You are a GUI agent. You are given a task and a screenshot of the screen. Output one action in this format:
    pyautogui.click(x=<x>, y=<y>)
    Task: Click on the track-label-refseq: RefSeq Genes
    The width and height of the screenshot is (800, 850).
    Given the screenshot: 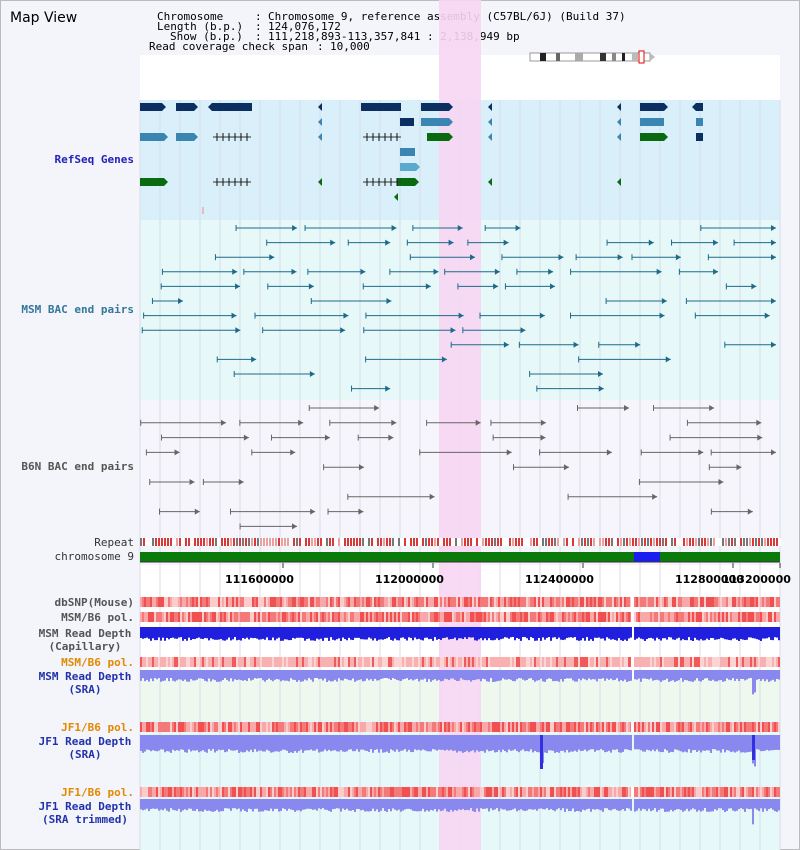 What is the action you would take?
    pyautogui.click(x=94, y=159)
    